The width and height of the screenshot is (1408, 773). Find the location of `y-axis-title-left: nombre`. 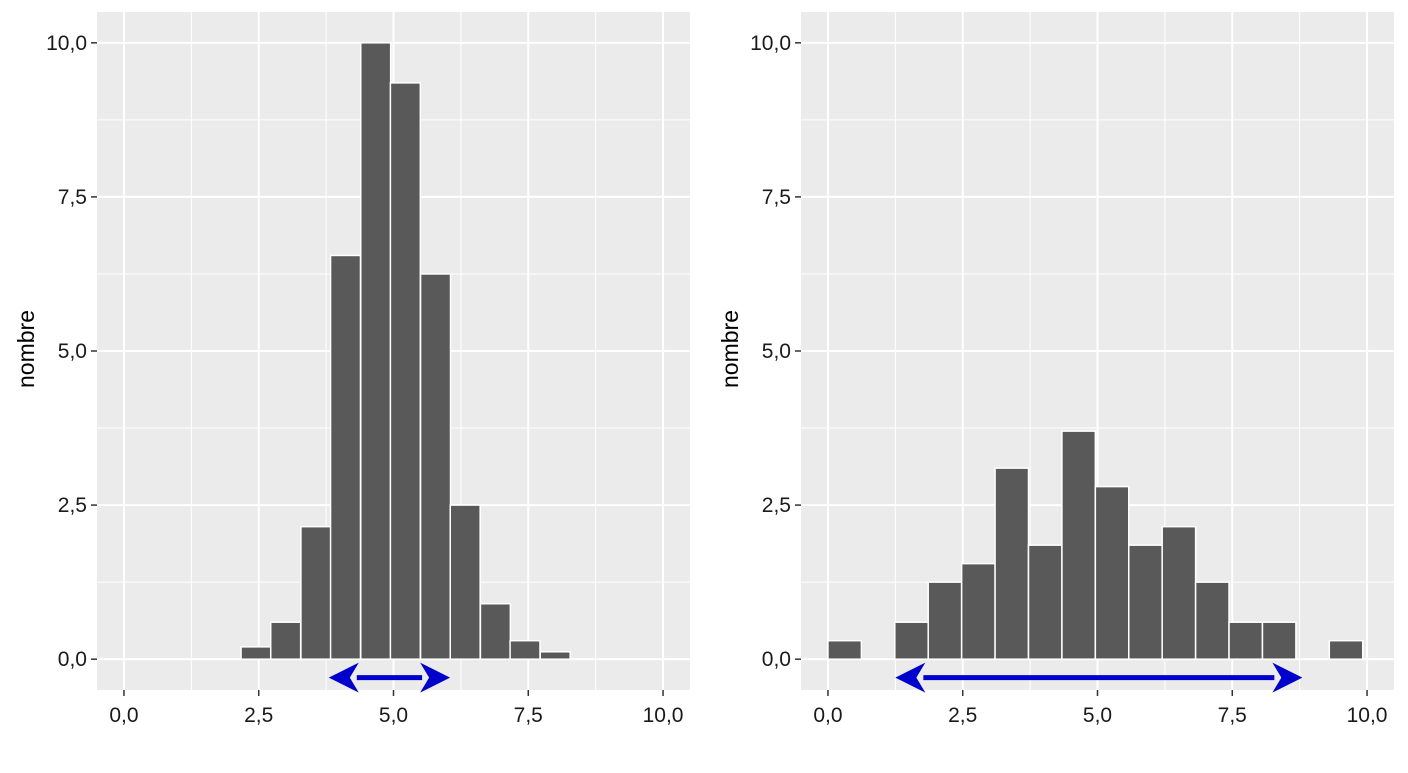

y-axis-title-left: nombre is located at coordinates (26, 349).